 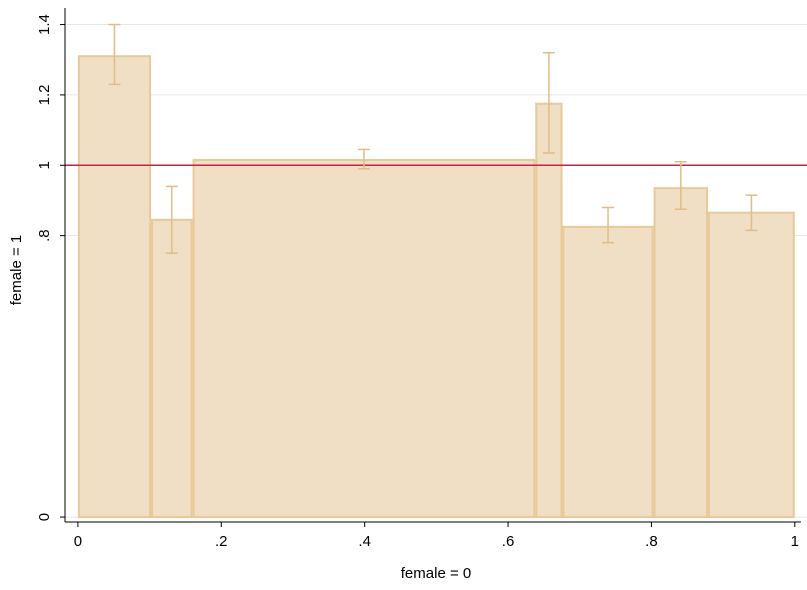 What do you see at coordinates (44, 165) in the screenshot?
I see `y-tick-label: 1` at bounding box center [44, 165].